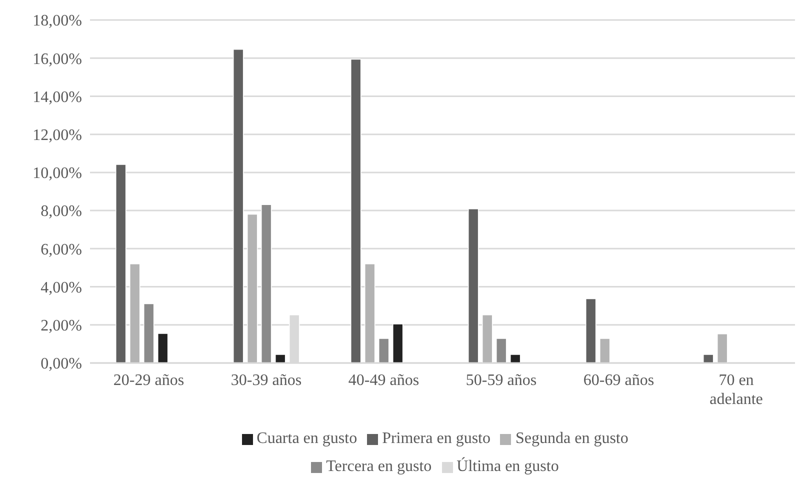 This screenshot has width=807, height=491. What do you see at coordinates (61, 211) in the screenshot?
I see `y-tick-label: 8,00%` at bounding box center [61, 211].